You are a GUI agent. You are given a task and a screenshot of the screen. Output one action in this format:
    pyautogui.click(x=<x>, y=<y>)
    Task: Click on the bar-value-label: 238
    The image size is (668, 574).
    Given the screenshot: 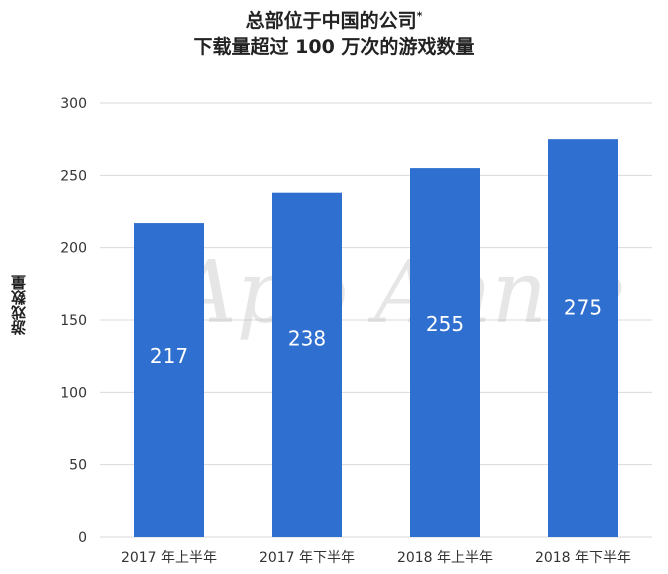 What is the action you would take?
    pyautogui.click(x=307, y=338)
    